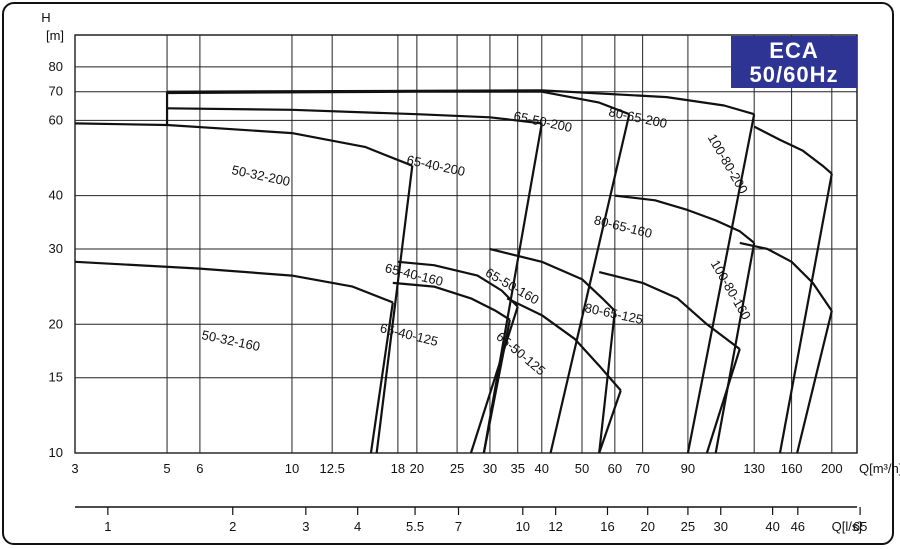  What do you see at coordinates (832, 468) in the screenshot?
I see `x-tick-label: 200` at bounding box center [832, 468].